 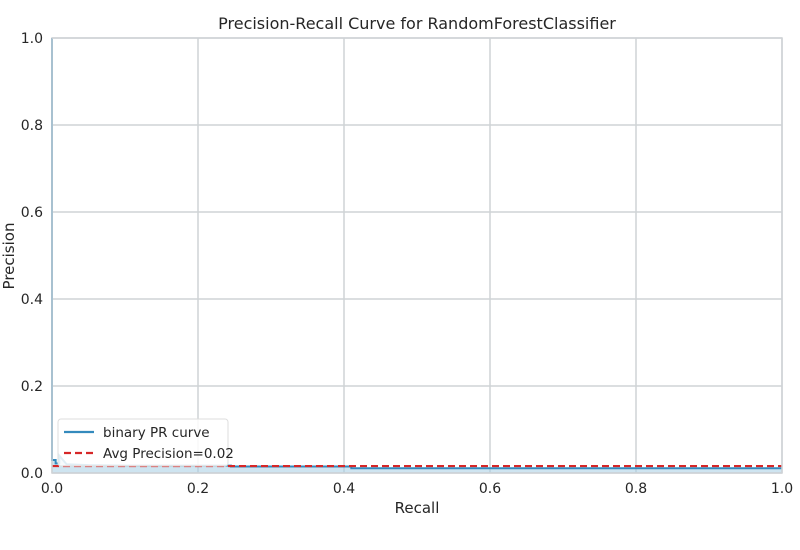 I want to click on legend: binary PR curve Avg Precision=0.02, so click(x=145, y=442).